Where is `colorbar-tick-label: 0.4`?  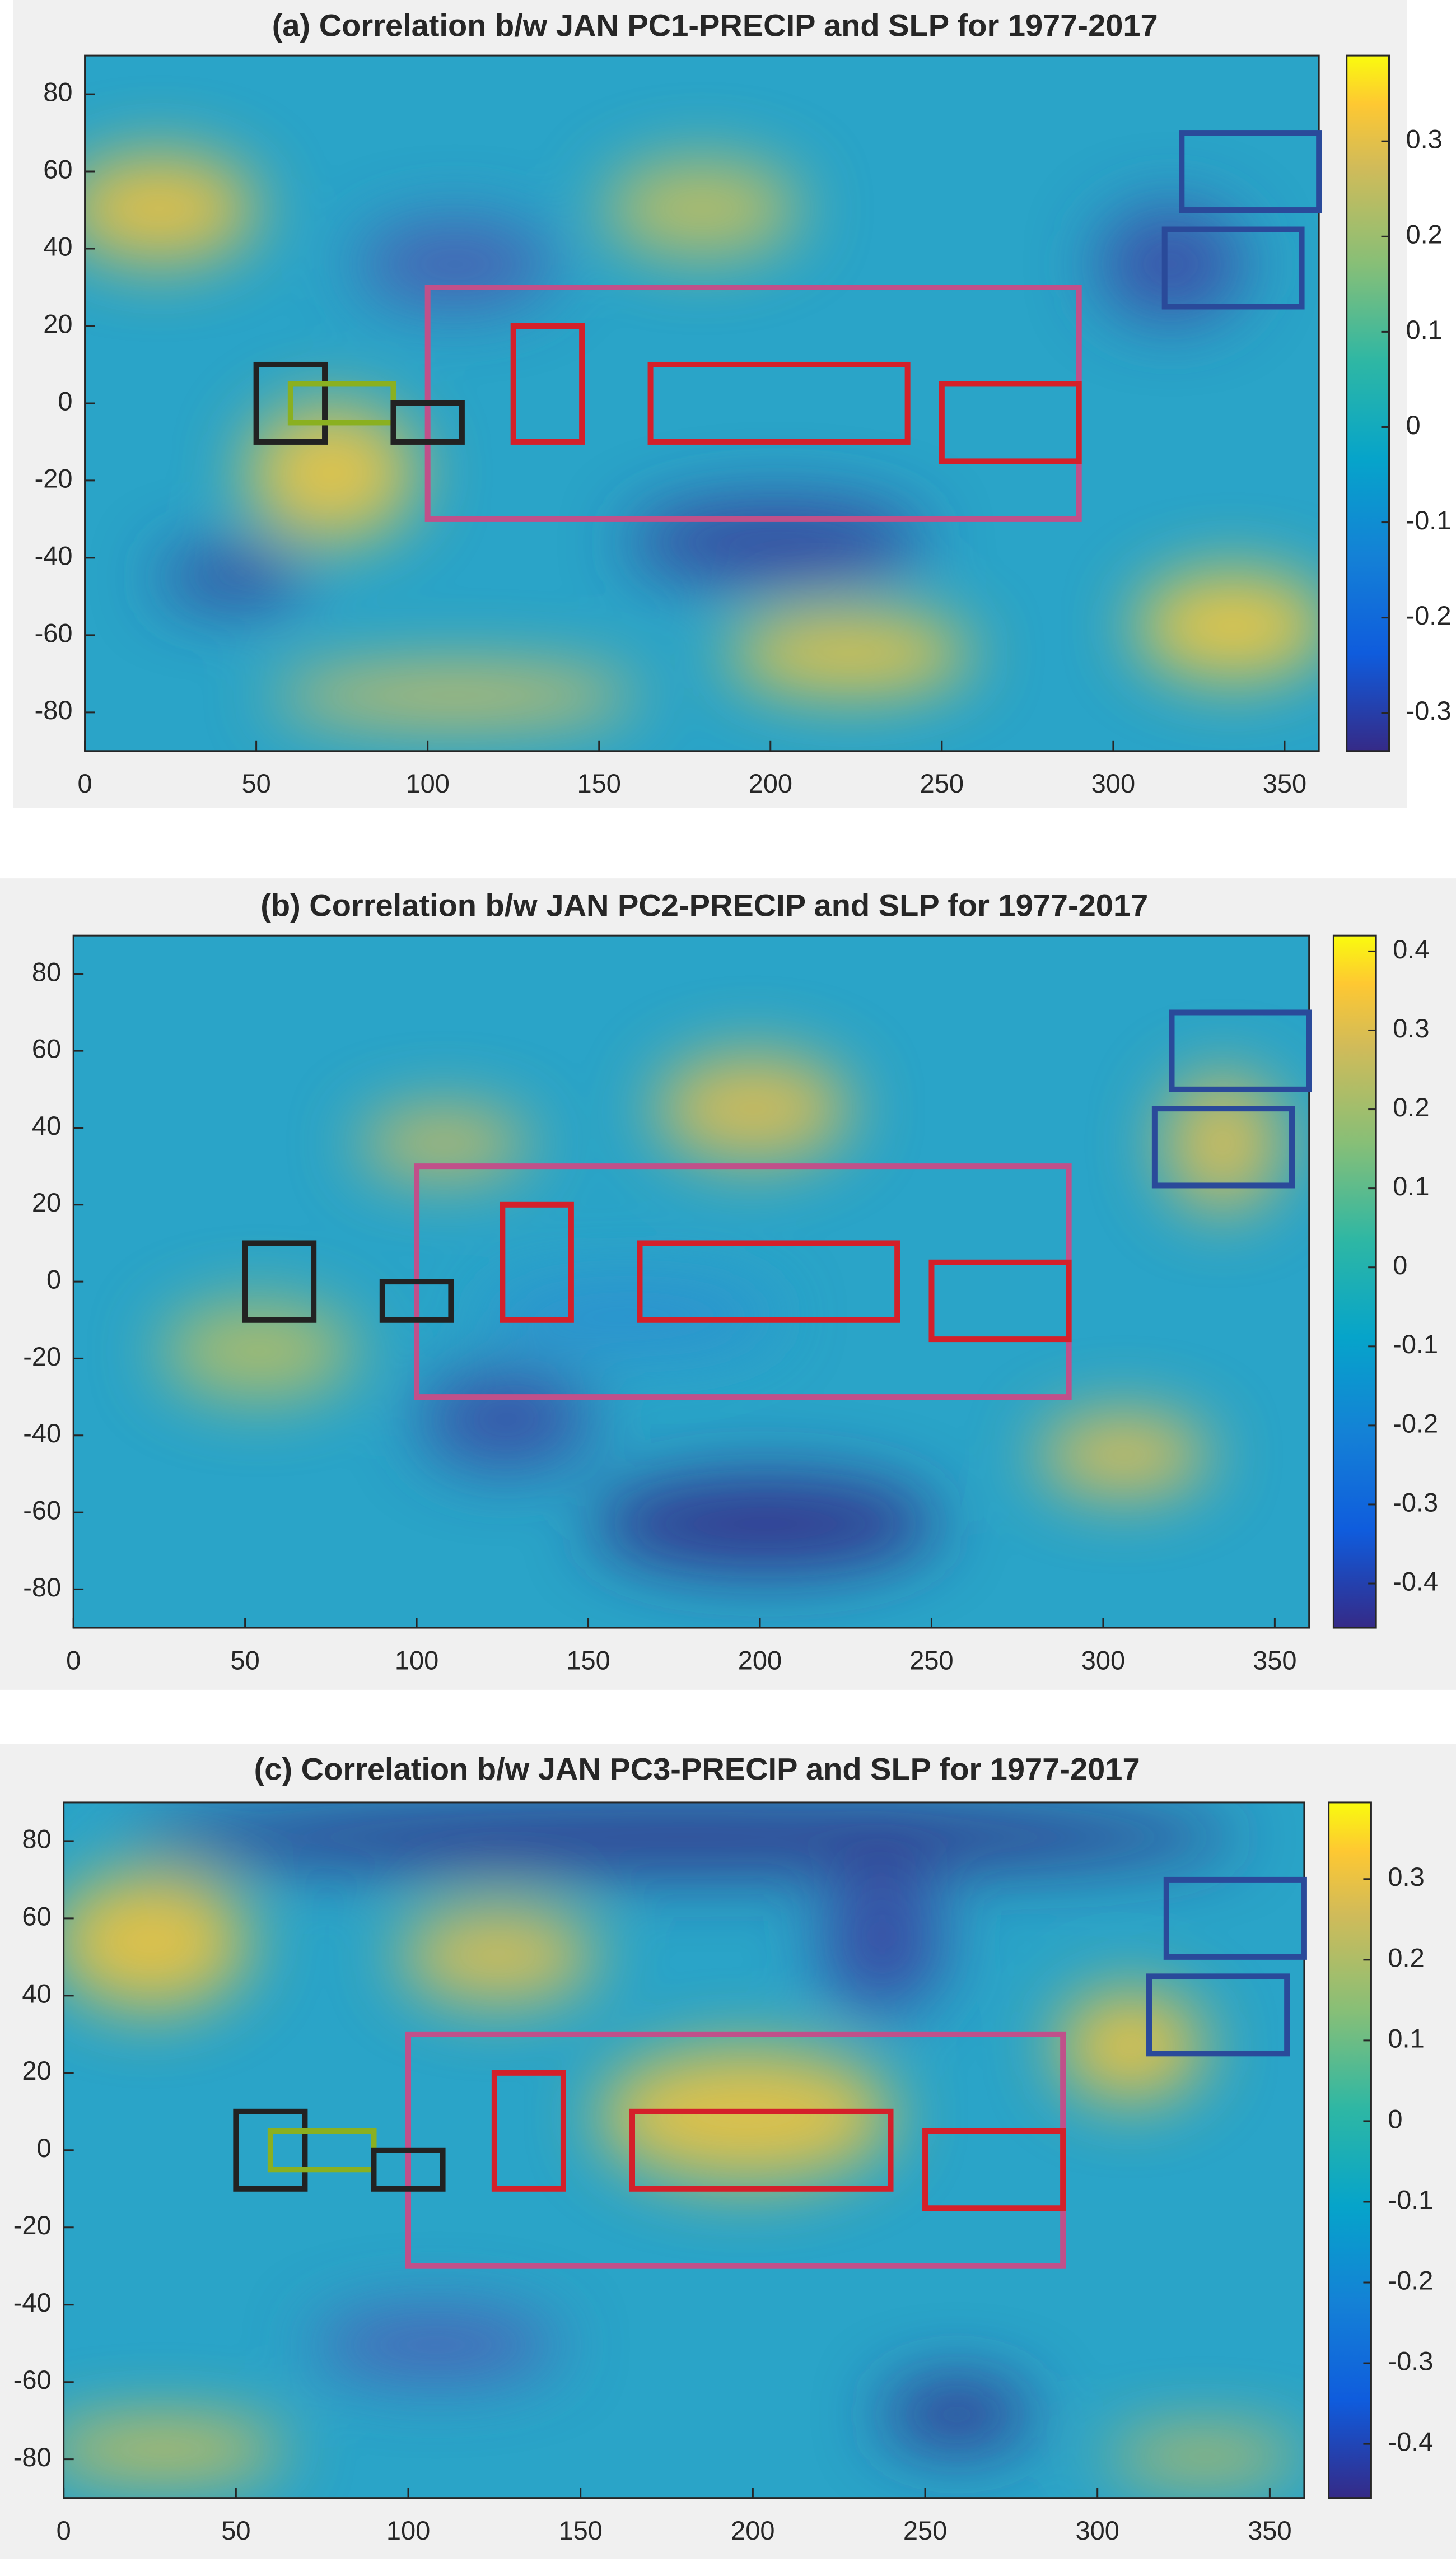 colorbar-tick-label: 0.4 is located at coordinates (1411, 949).